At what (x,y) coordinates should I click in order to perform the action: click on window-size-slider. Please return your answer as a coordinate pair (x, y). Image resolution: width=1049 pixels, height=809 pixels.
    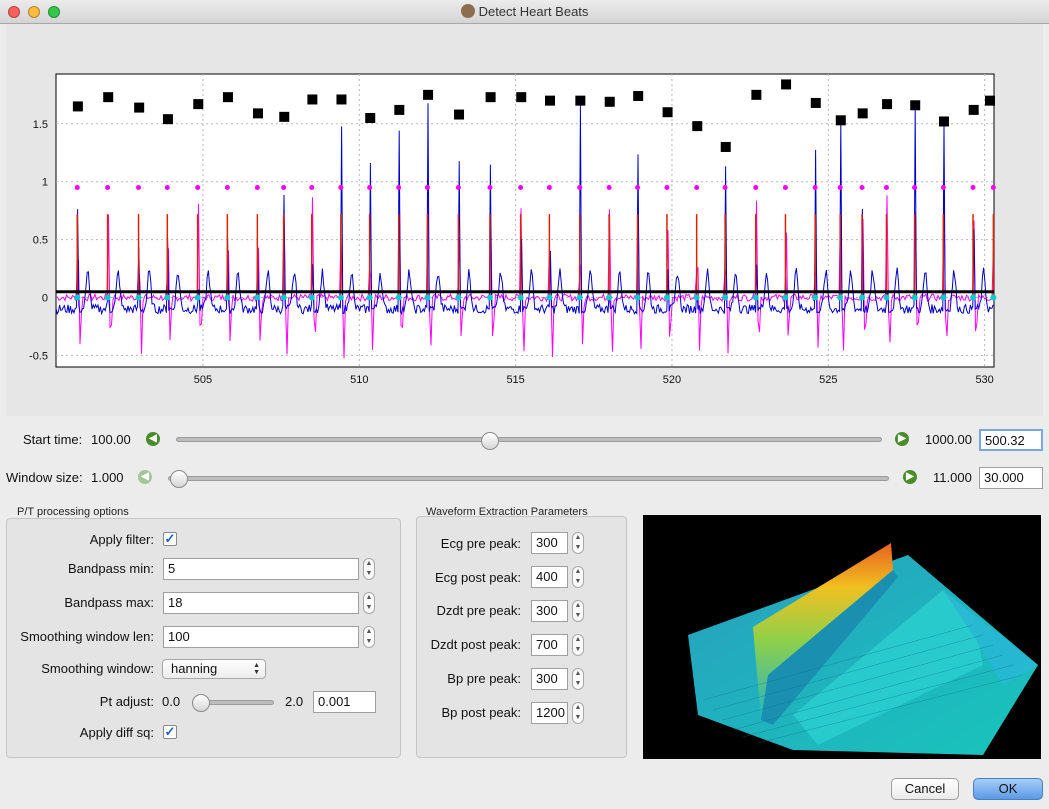
    Looking at the image, I should click on (528, 478).